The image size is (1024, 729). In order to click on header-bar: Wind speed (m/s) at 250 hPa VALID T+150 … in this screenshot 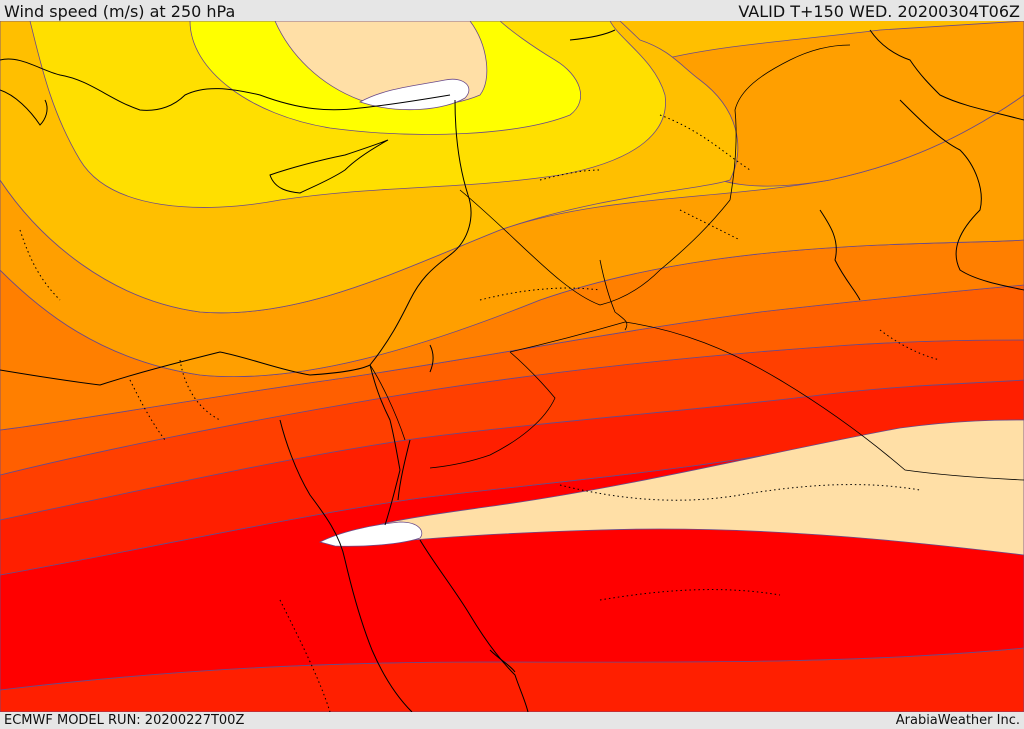, I will do `click(512, 11)`.